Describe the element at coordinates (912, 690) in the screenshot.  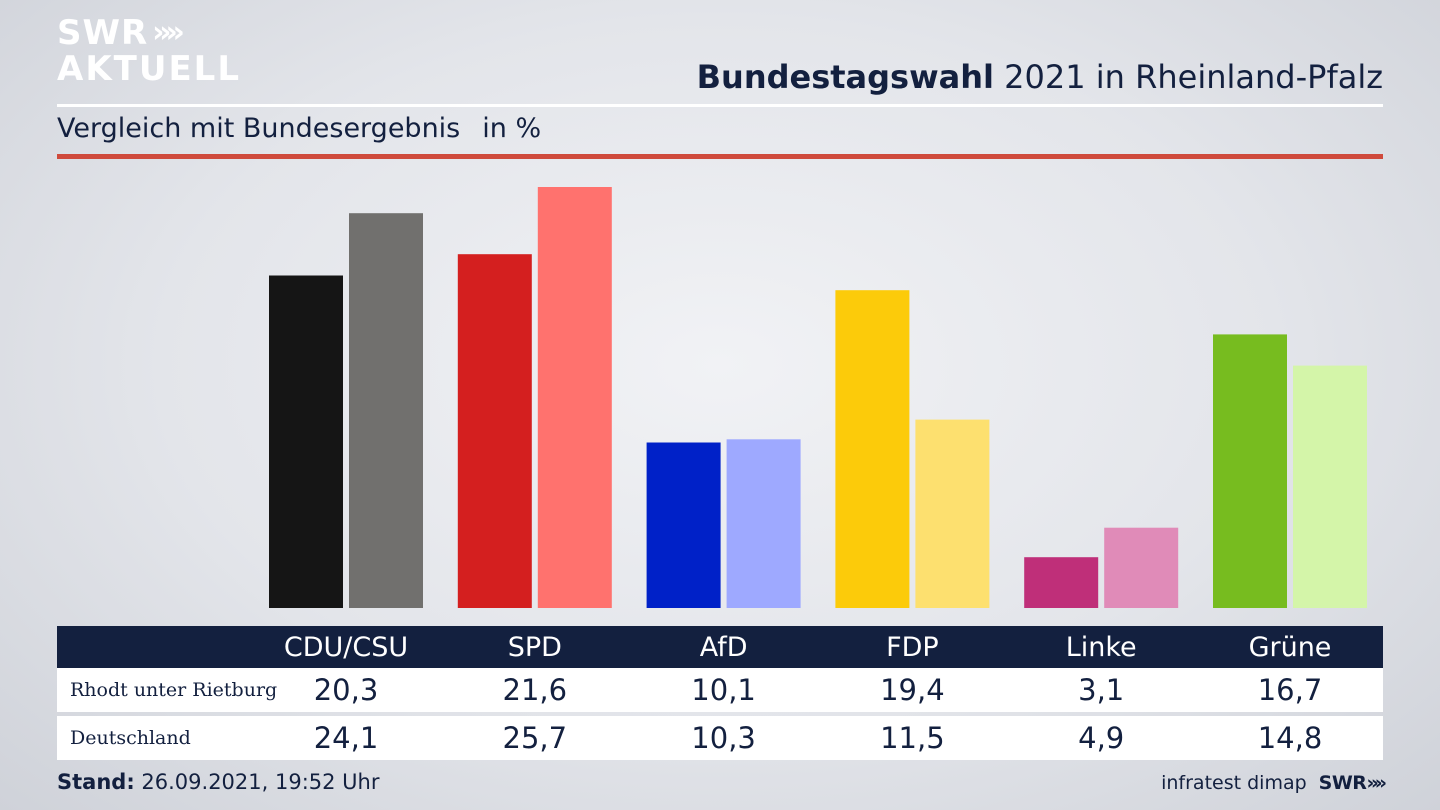
I see `table-cell: 19,4` at that location.